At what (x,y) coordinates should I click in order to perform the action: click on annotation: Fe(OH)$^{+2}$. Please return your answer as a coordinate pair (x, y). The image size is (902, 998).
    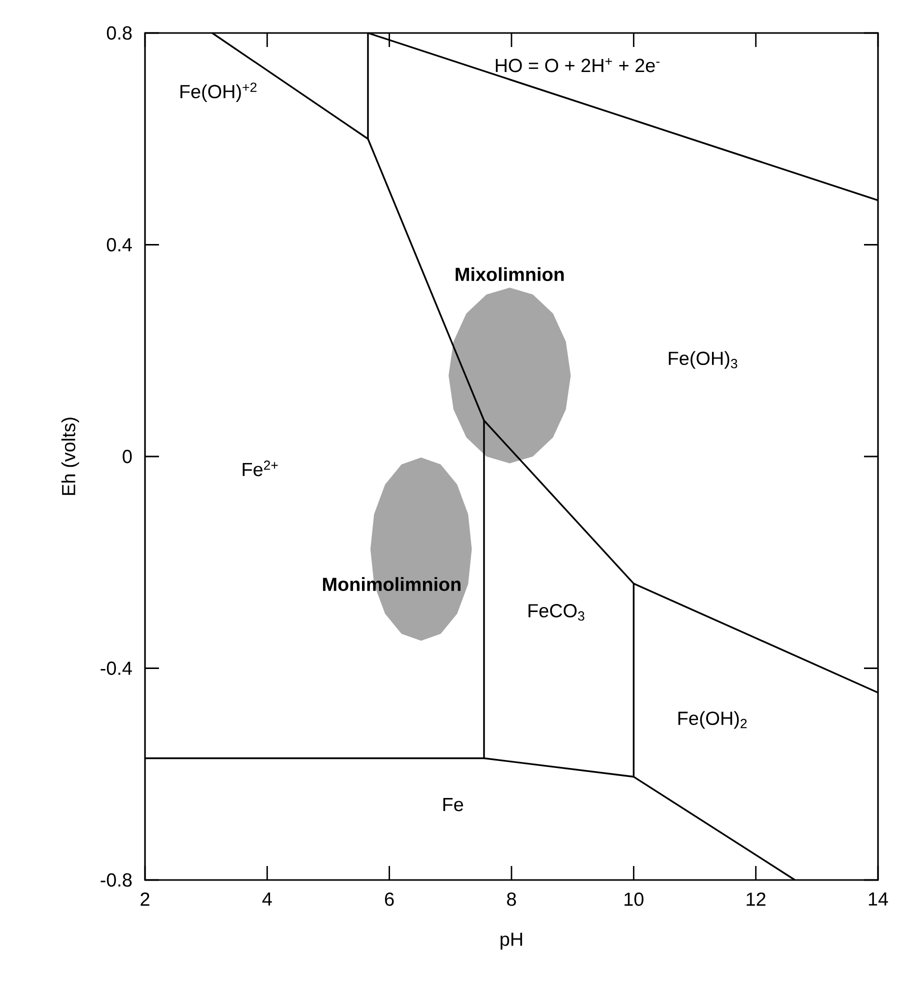
    Looking at the image, I should click on (218, 92).